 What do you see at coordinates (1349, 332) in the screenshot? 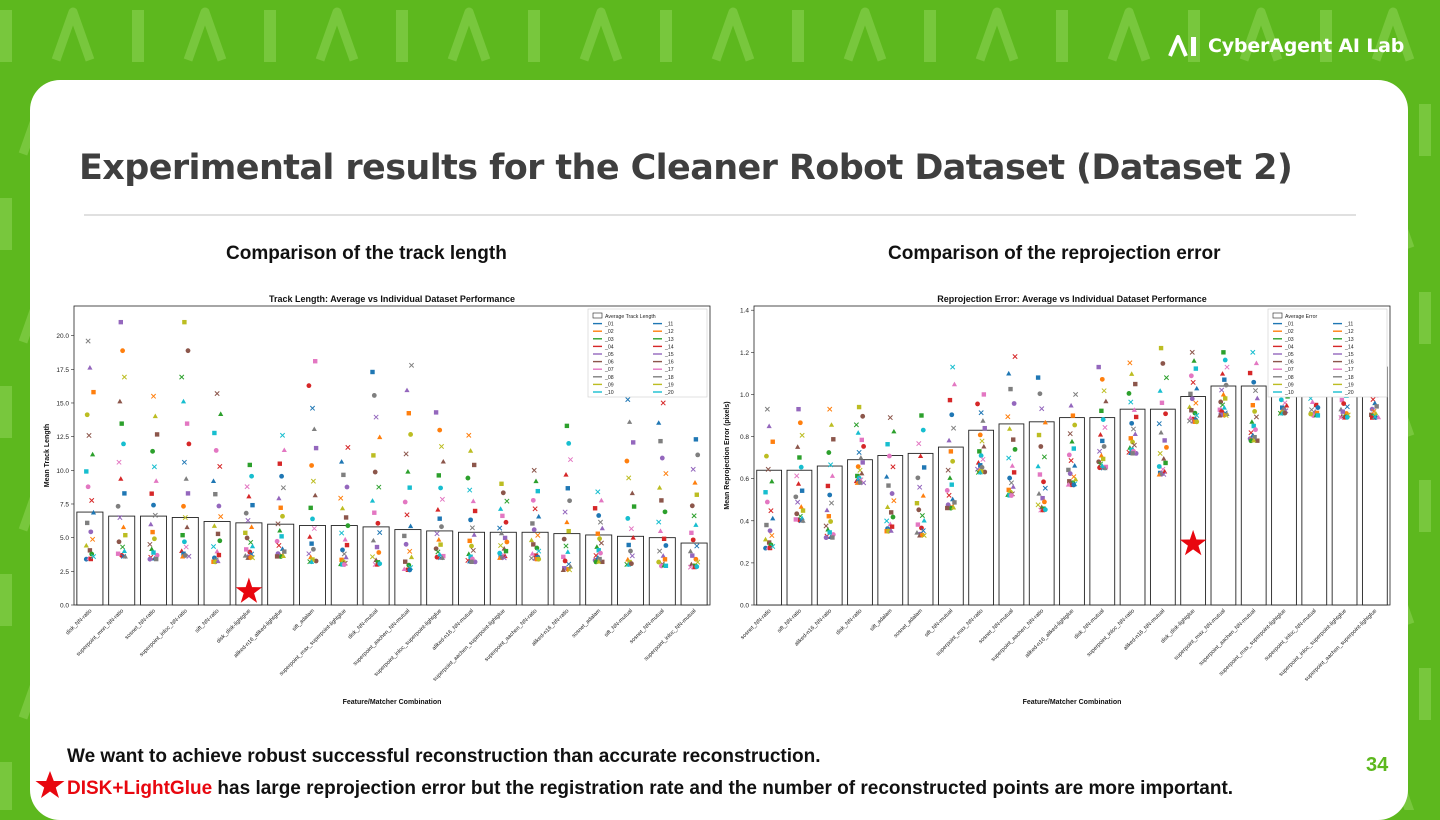
I see `legend-label: _12` at bounding box center [1349, 332].